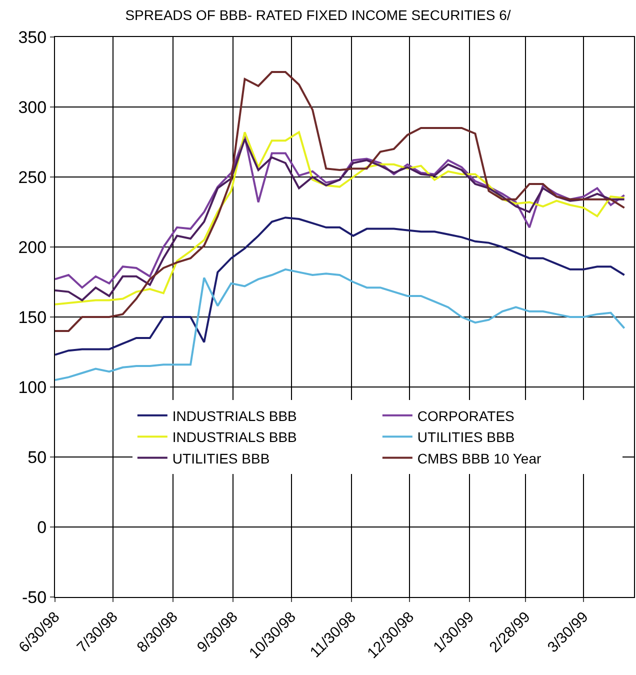 This screenshot has height=675, width=636. I want to click on y-tick-label: -50, so click(34, 597).